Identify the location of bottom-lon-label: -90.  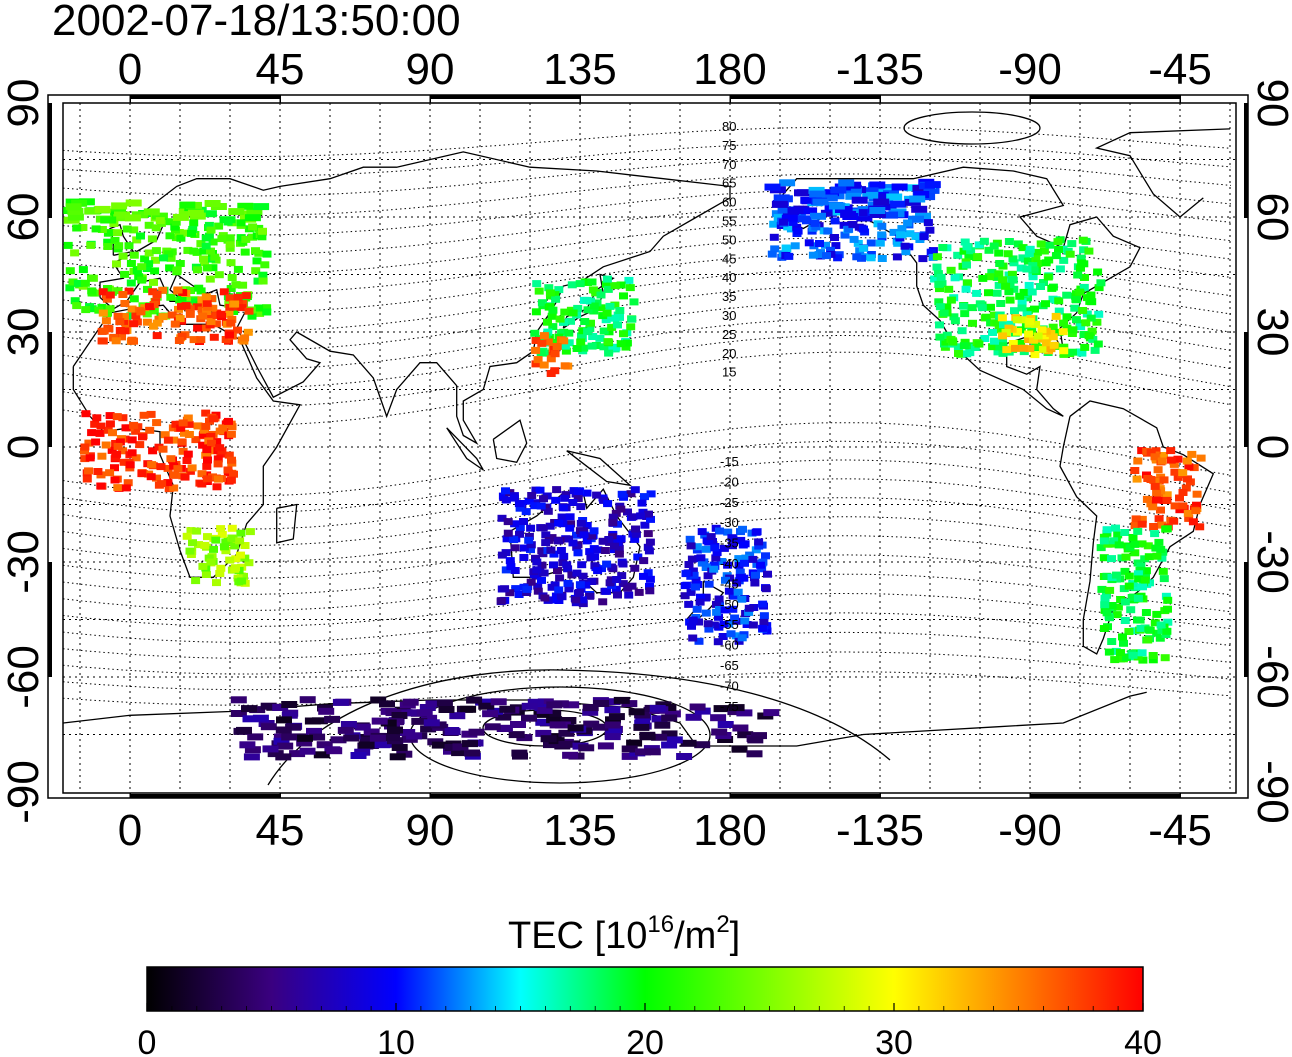
(1030, 830).